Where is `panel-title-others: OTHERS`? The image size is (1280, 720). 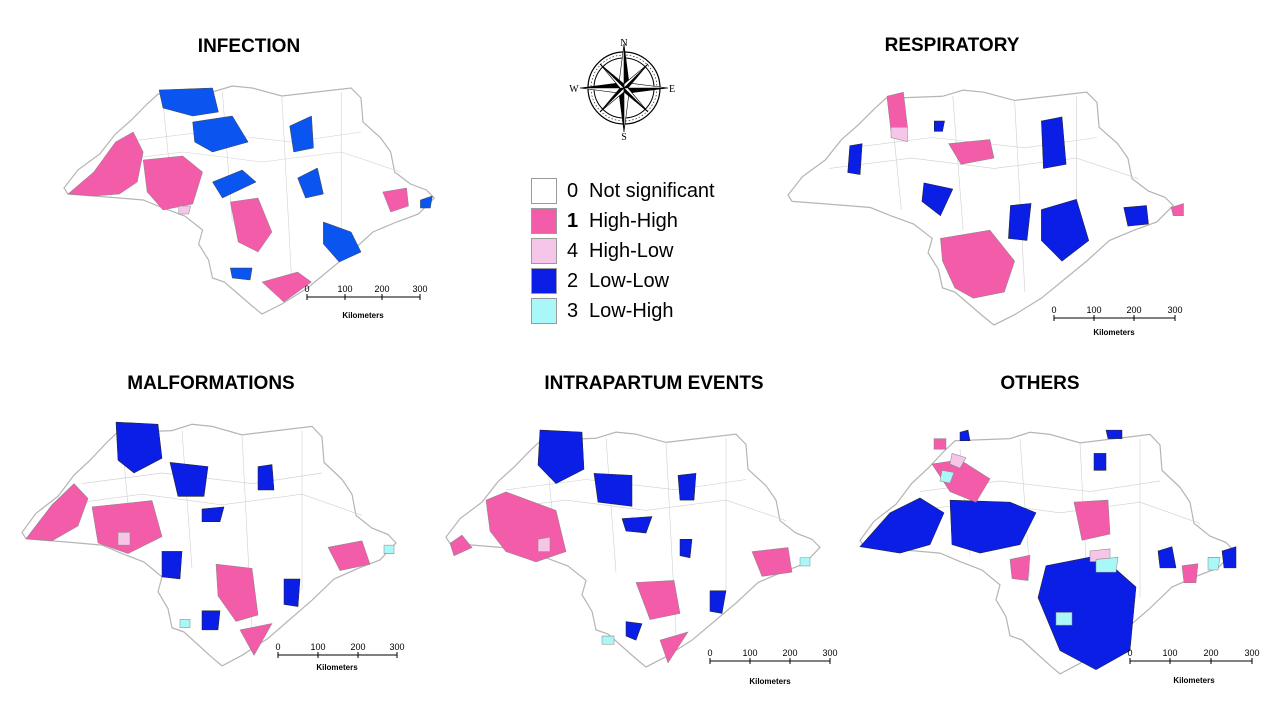
panel-title-others: OTHERS is located at coordinates (1040, 383).